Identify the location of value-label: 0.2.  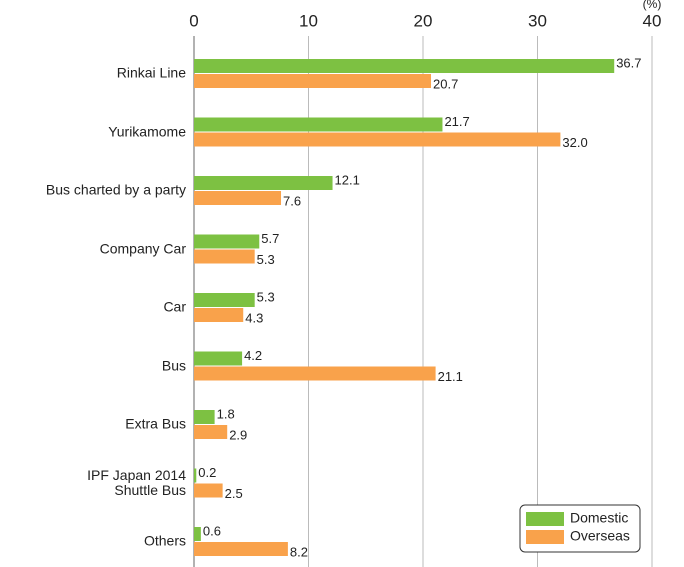
(207, 472).